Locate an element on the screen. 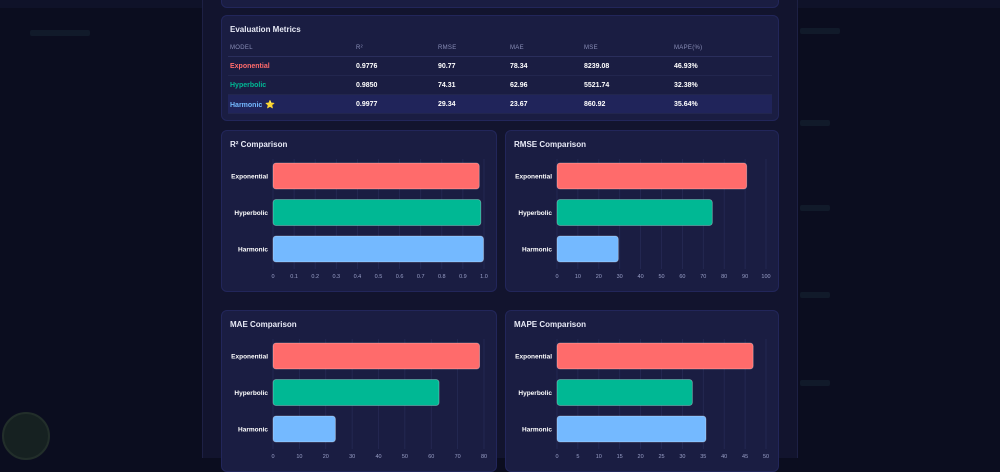  tick-label: 0.8 is located at coordinates (442, 277).